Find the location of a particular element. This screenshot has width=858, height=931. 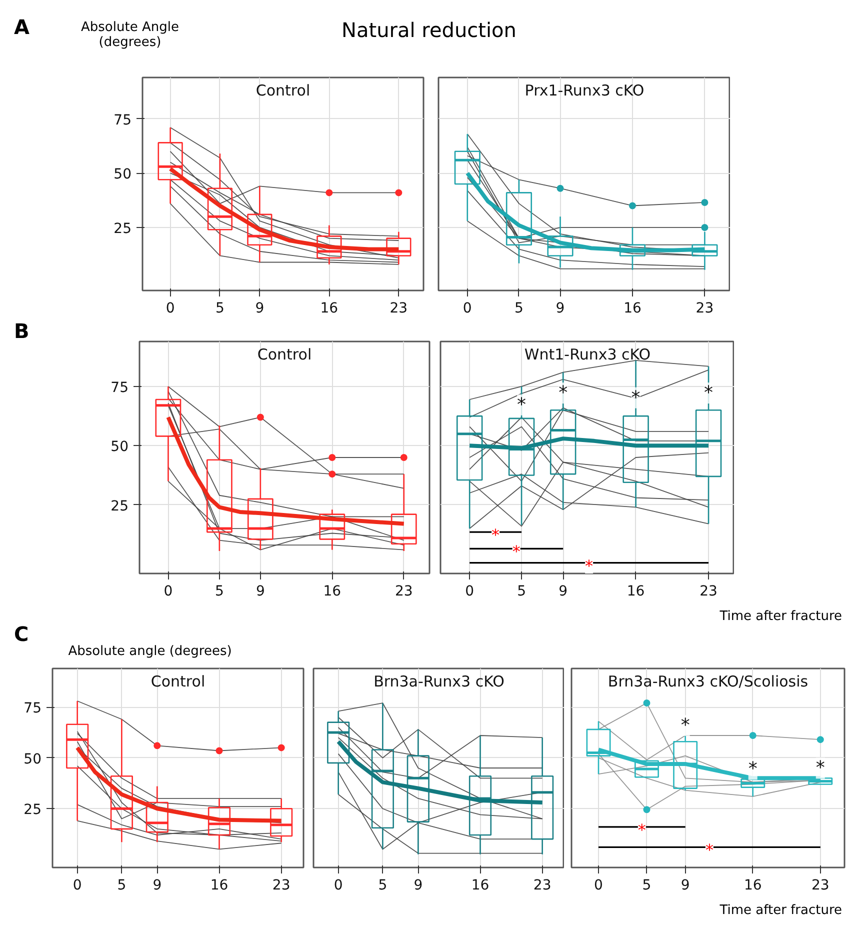

y-axis-title: Absolute angle (degrees) is located at coordinates (150, 651).